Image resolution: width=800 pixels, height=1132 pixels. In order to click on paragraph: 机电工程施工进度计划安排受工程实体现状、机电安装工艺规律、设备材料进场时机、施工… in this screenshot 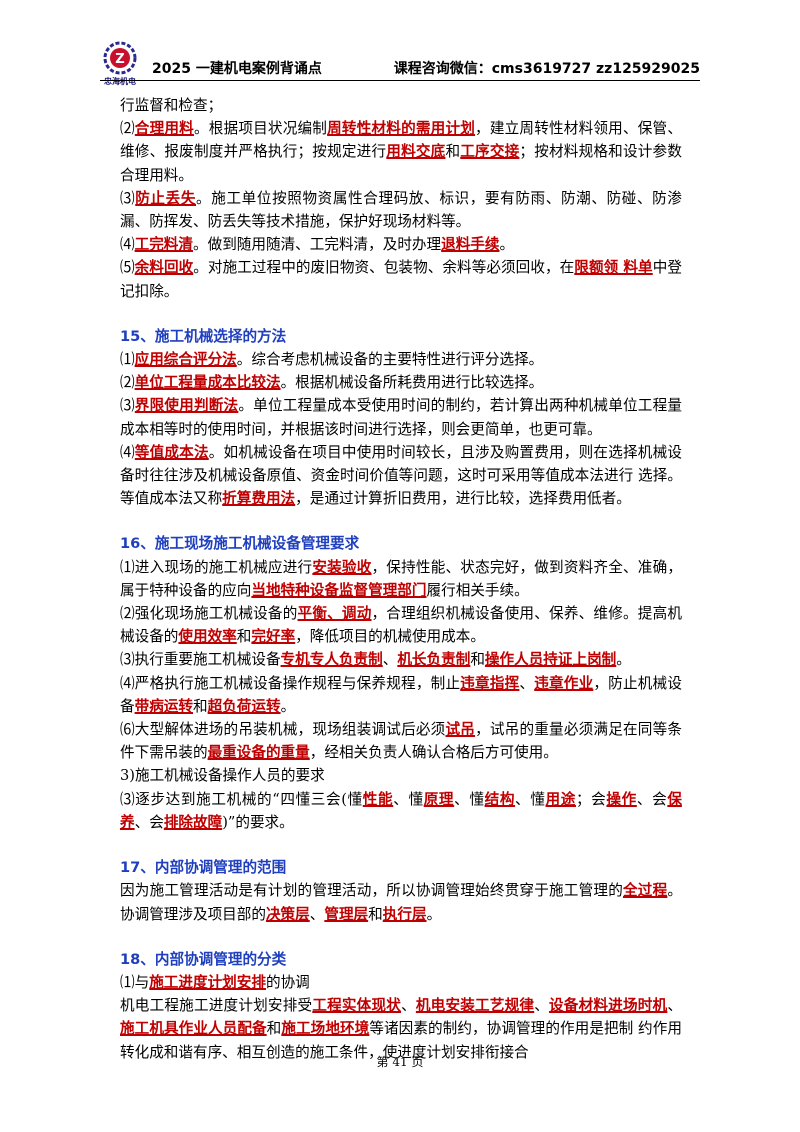, I will do `click(401, 1029)`.